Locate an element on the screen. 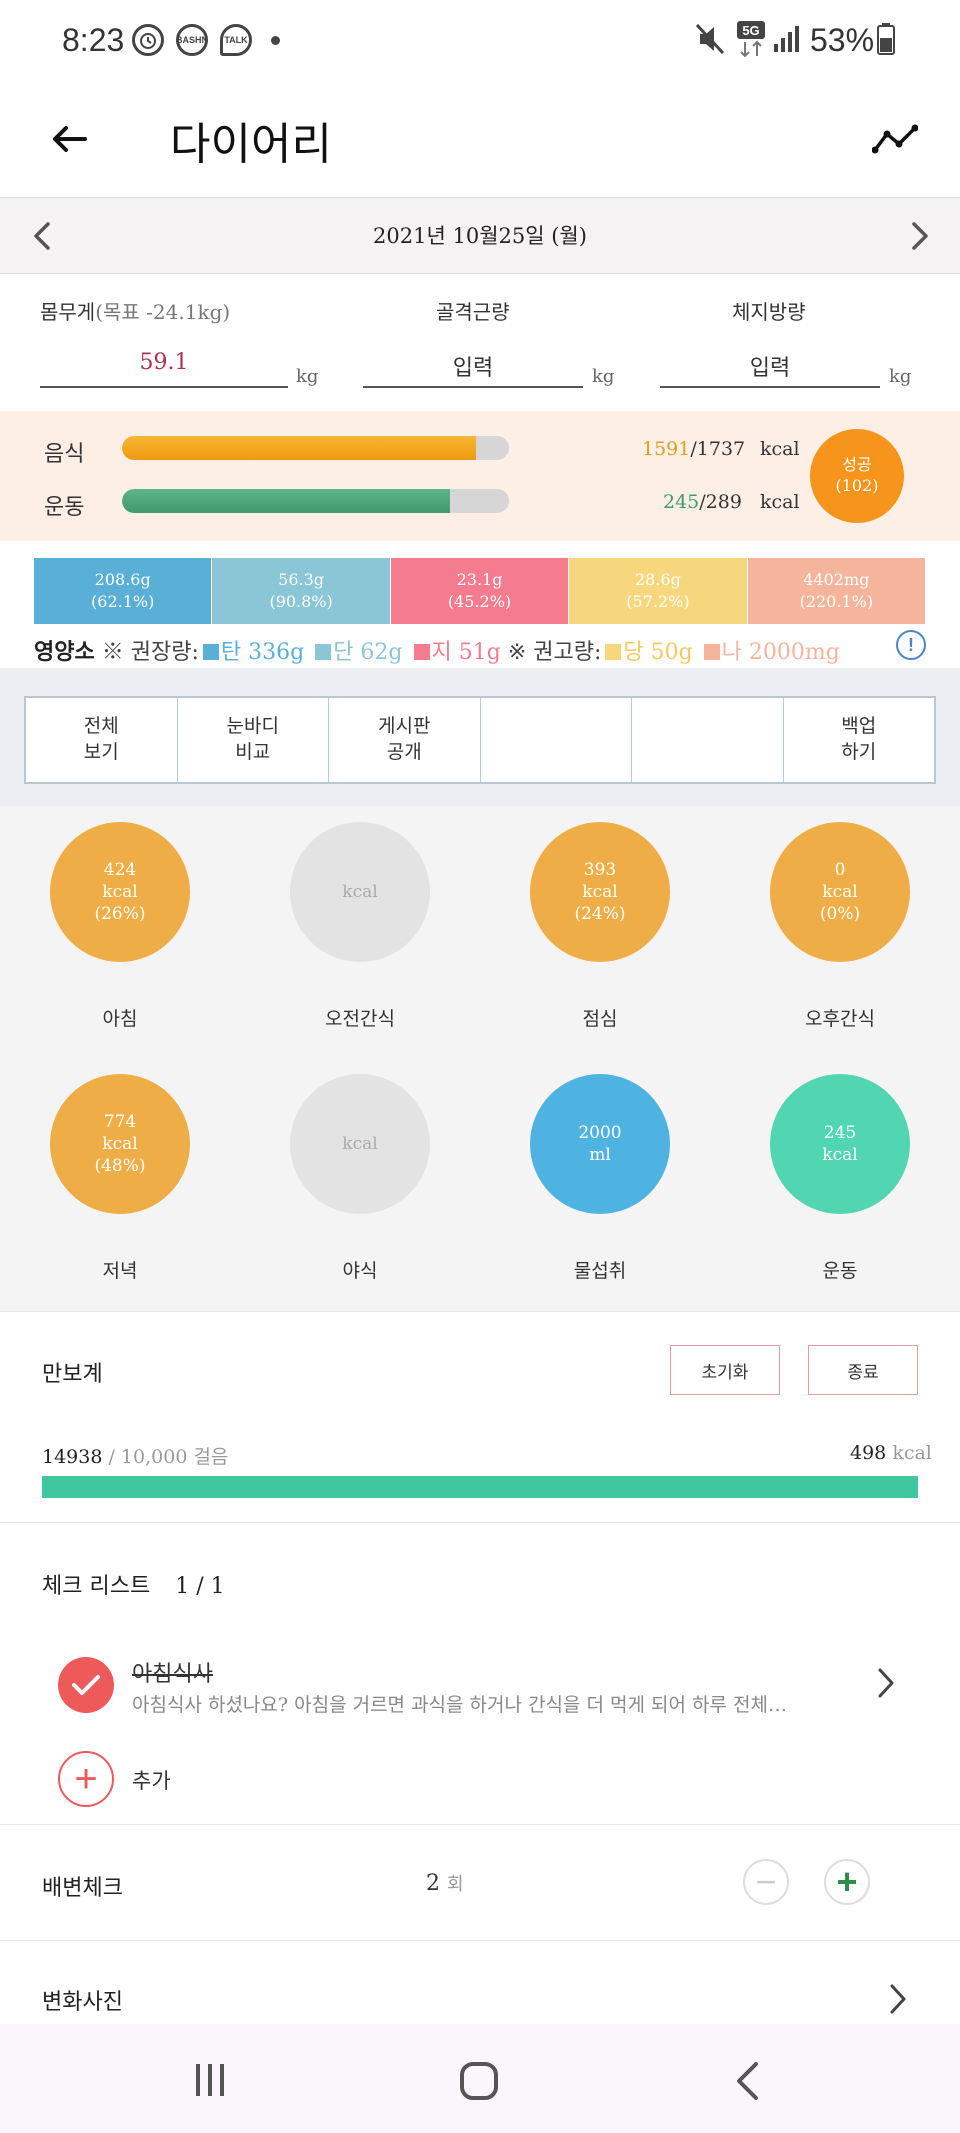 This screenshot has width=960, height=2133. bowel-count-unit: 회 is located at coordinates (455, 1884).